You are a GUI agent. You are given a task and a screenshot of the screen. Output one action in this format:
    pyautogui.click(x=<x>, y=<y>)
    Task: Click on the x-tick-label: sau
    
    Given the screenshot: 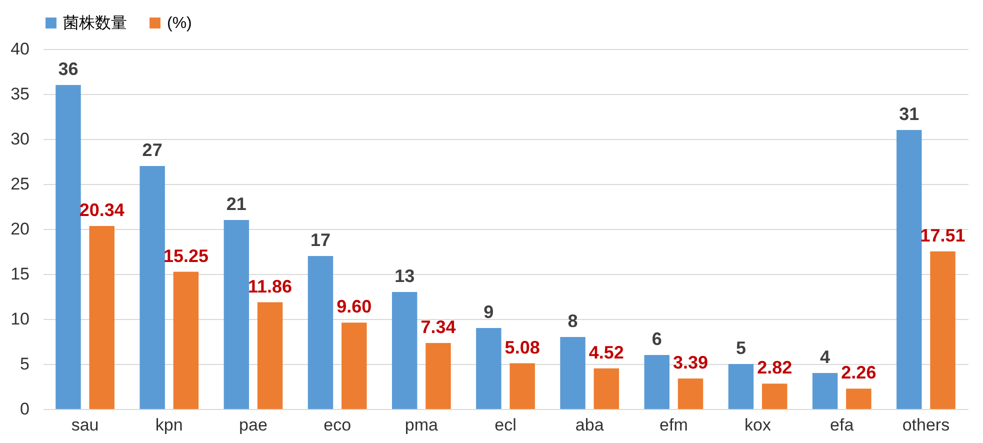 What is the action you would take?
    pyautogui.click(x=85, y=425)
    